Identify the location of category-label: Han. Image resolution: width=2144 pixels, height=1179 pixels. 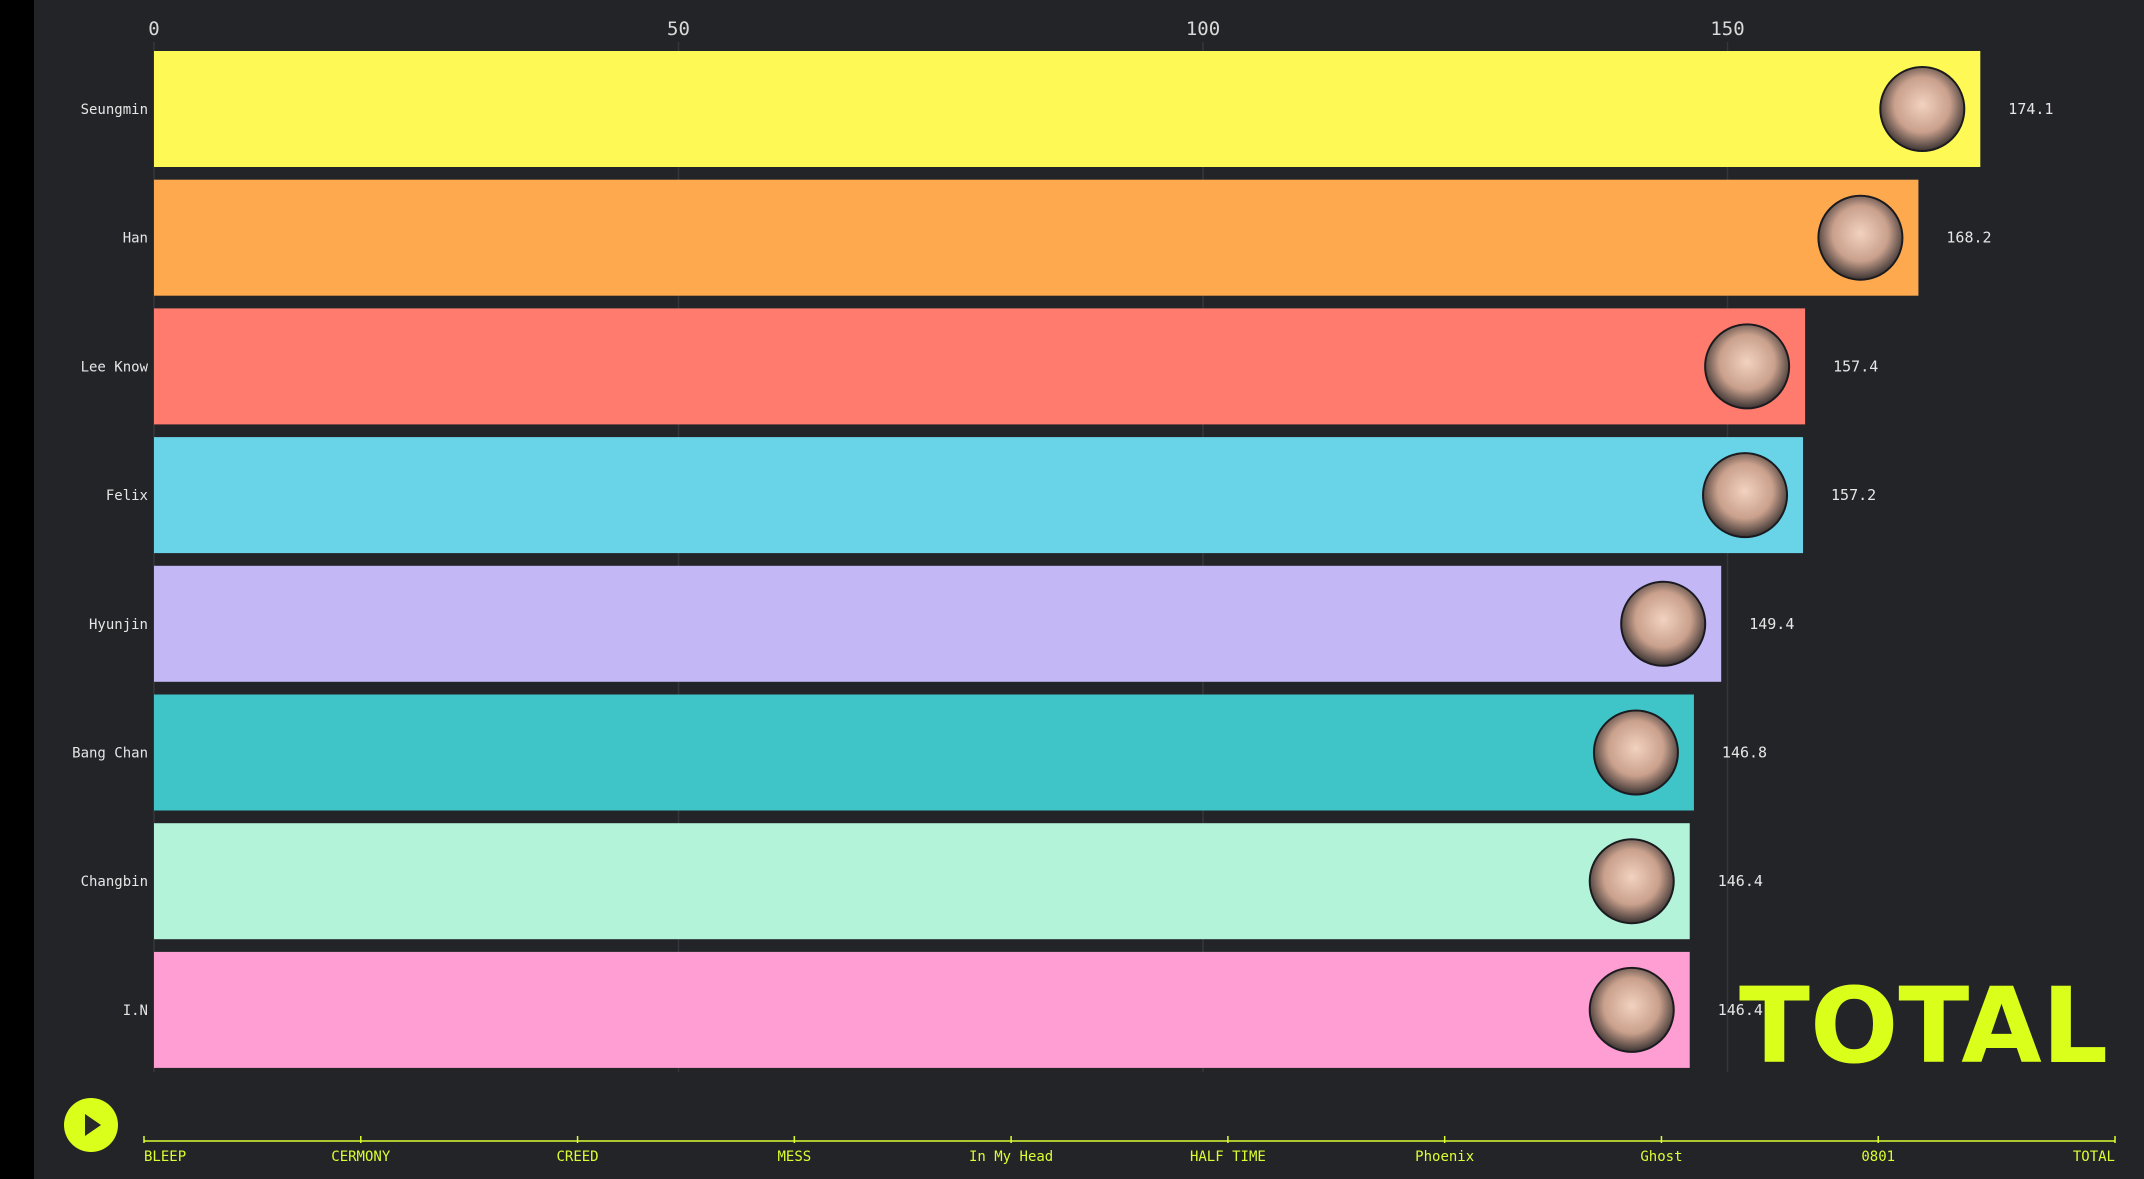
(135, 239).